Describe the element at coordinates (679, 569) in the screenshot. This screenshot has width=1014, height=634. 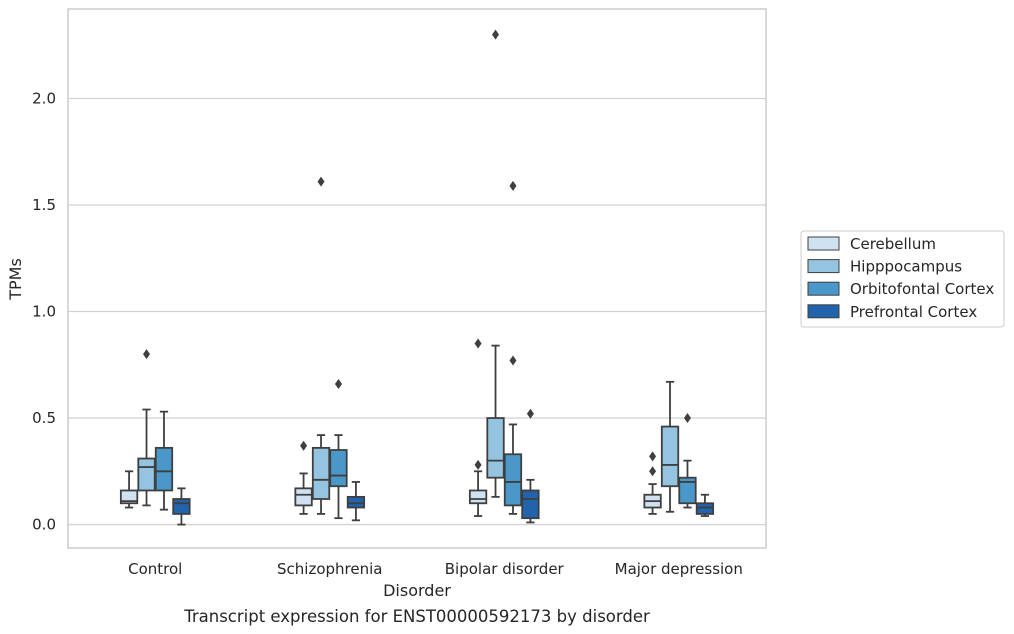
I see `x-tick-label: Major depression` at that location.